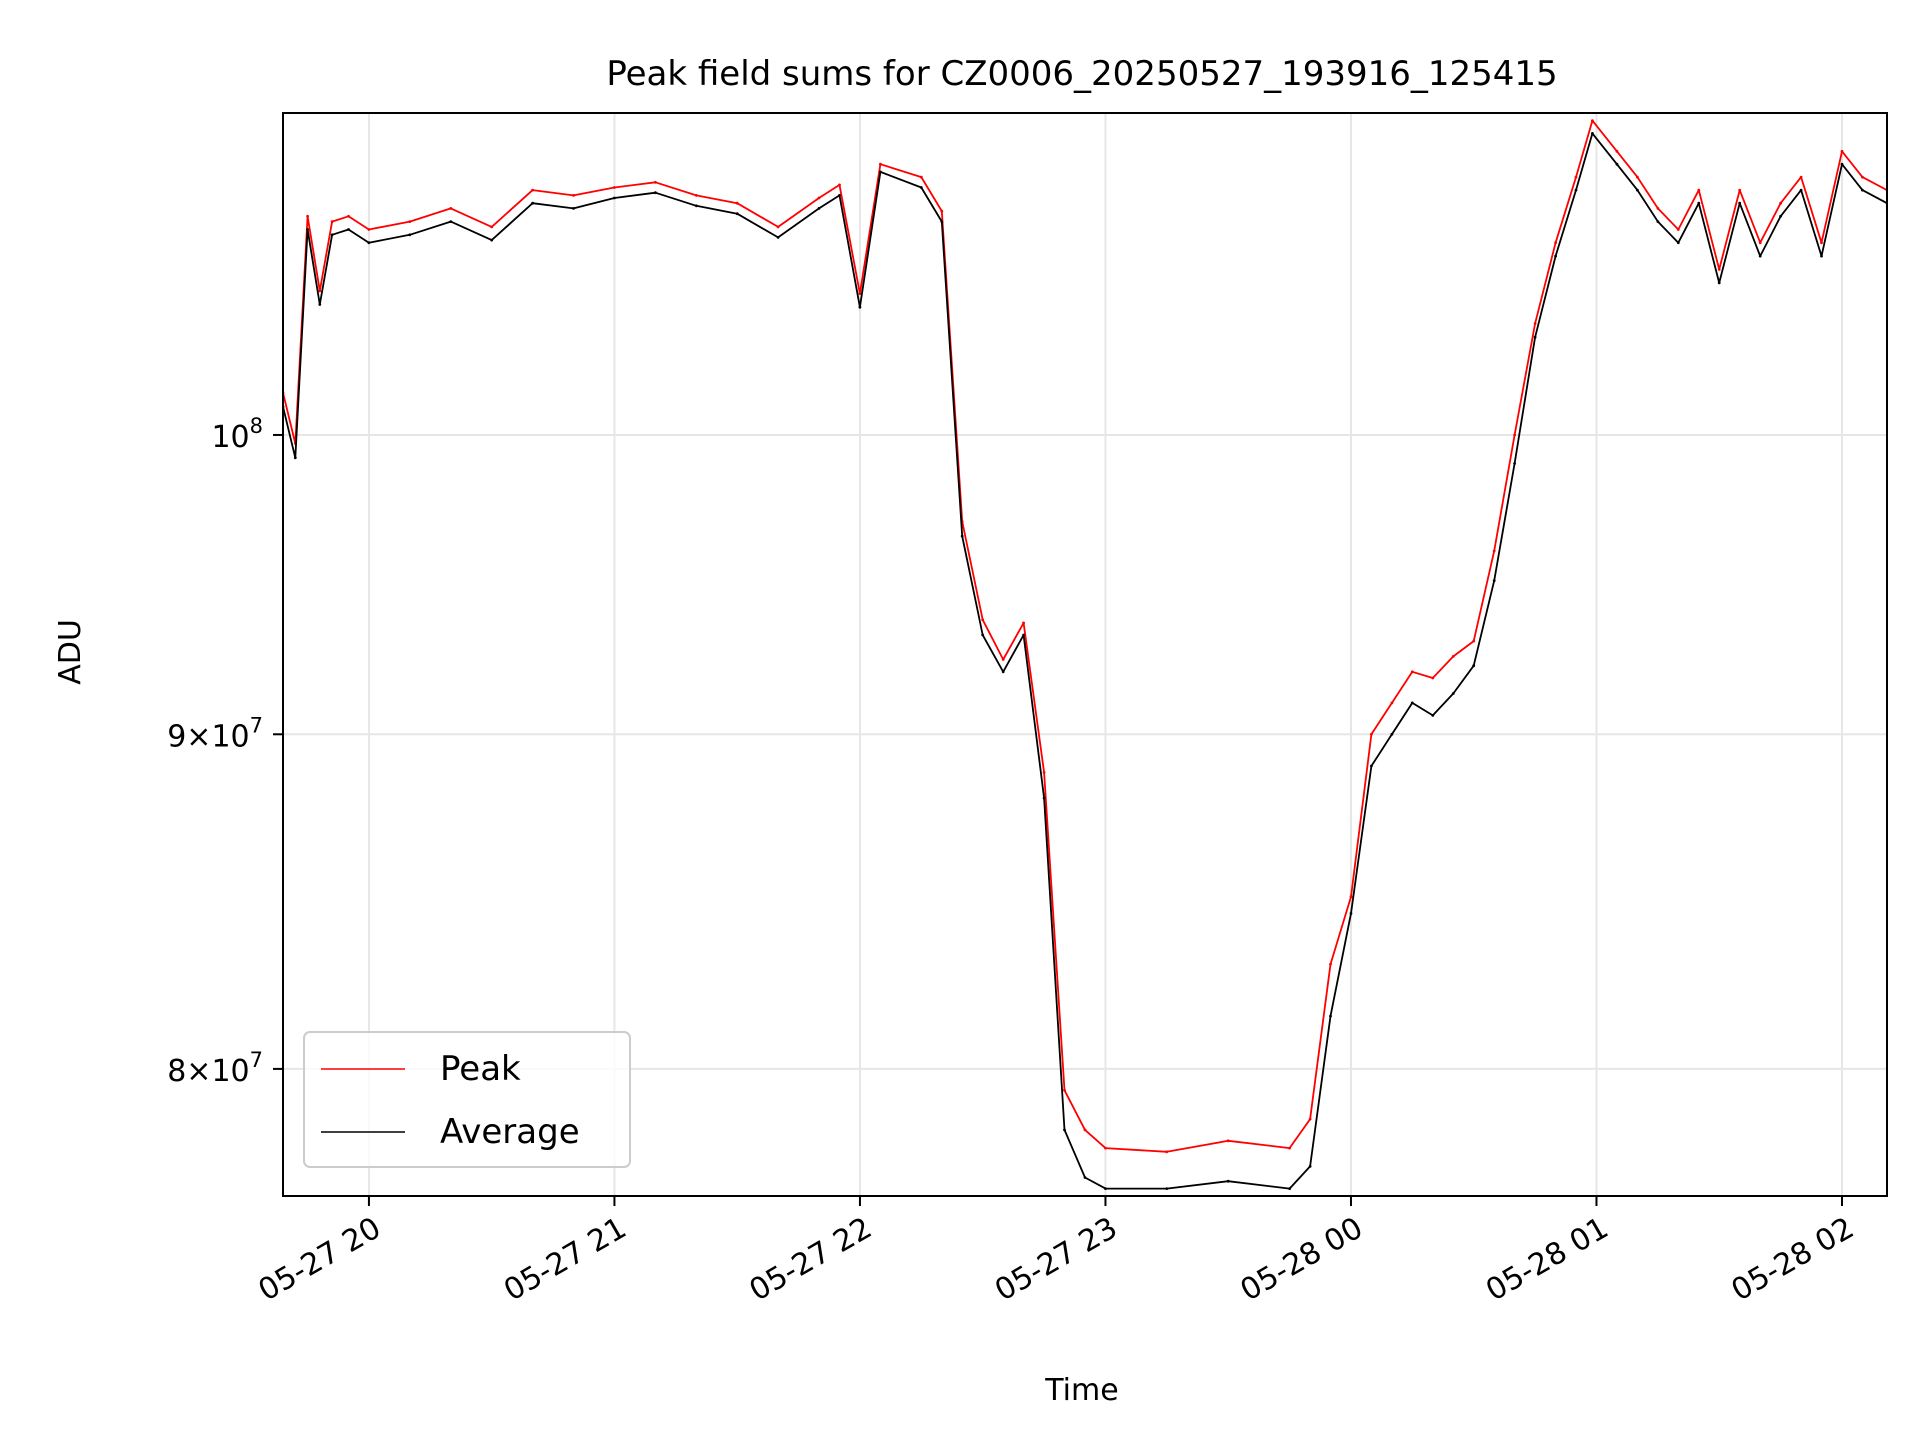 This screenshot has width=1920, height=1440. I want to click on legend-box, so click(467, 1099).